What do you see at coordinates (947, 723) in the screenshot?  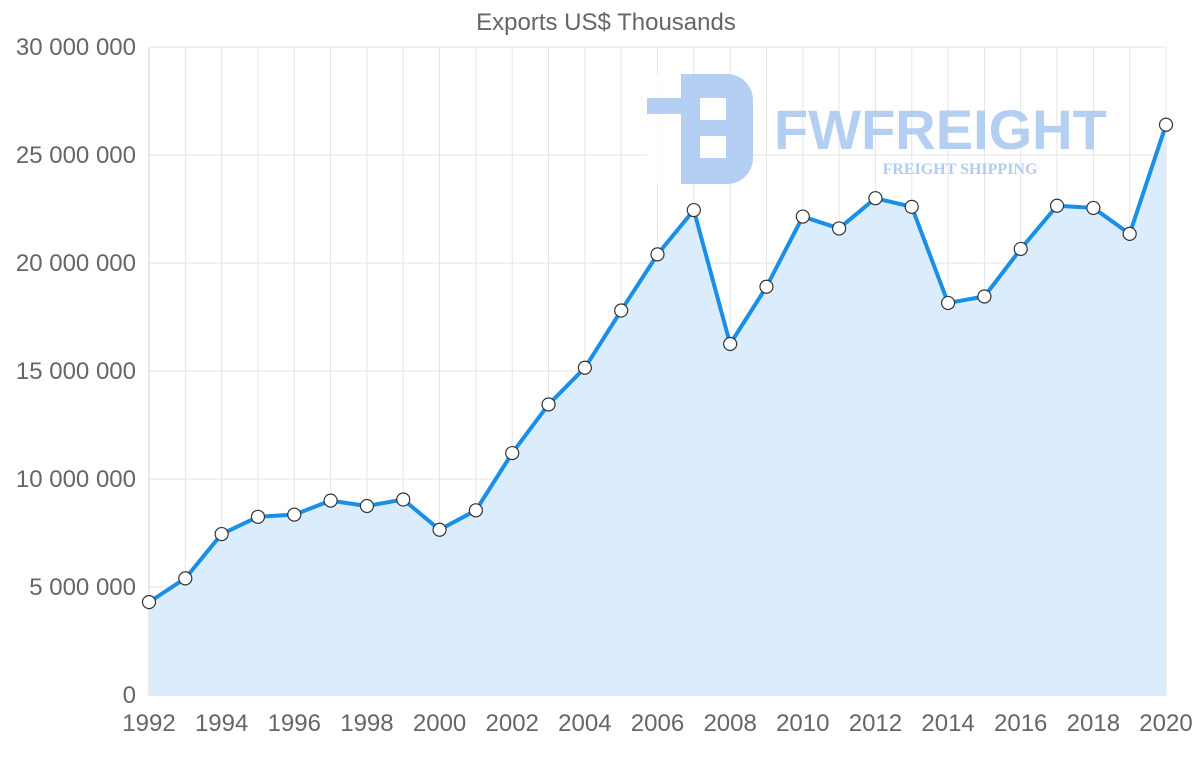 I see `x-tick-label: 2014` at bounding box center [947, 723].